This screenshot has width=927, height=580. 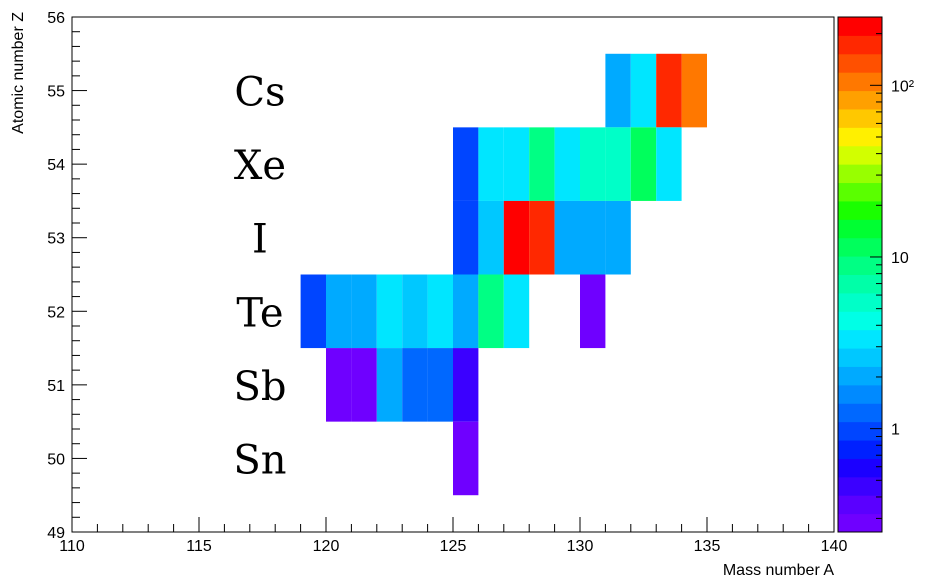 What do you see at coordinates (259, 387) in the screenshot?
I see `element-label: Sb` at bounding box center [259, 387].